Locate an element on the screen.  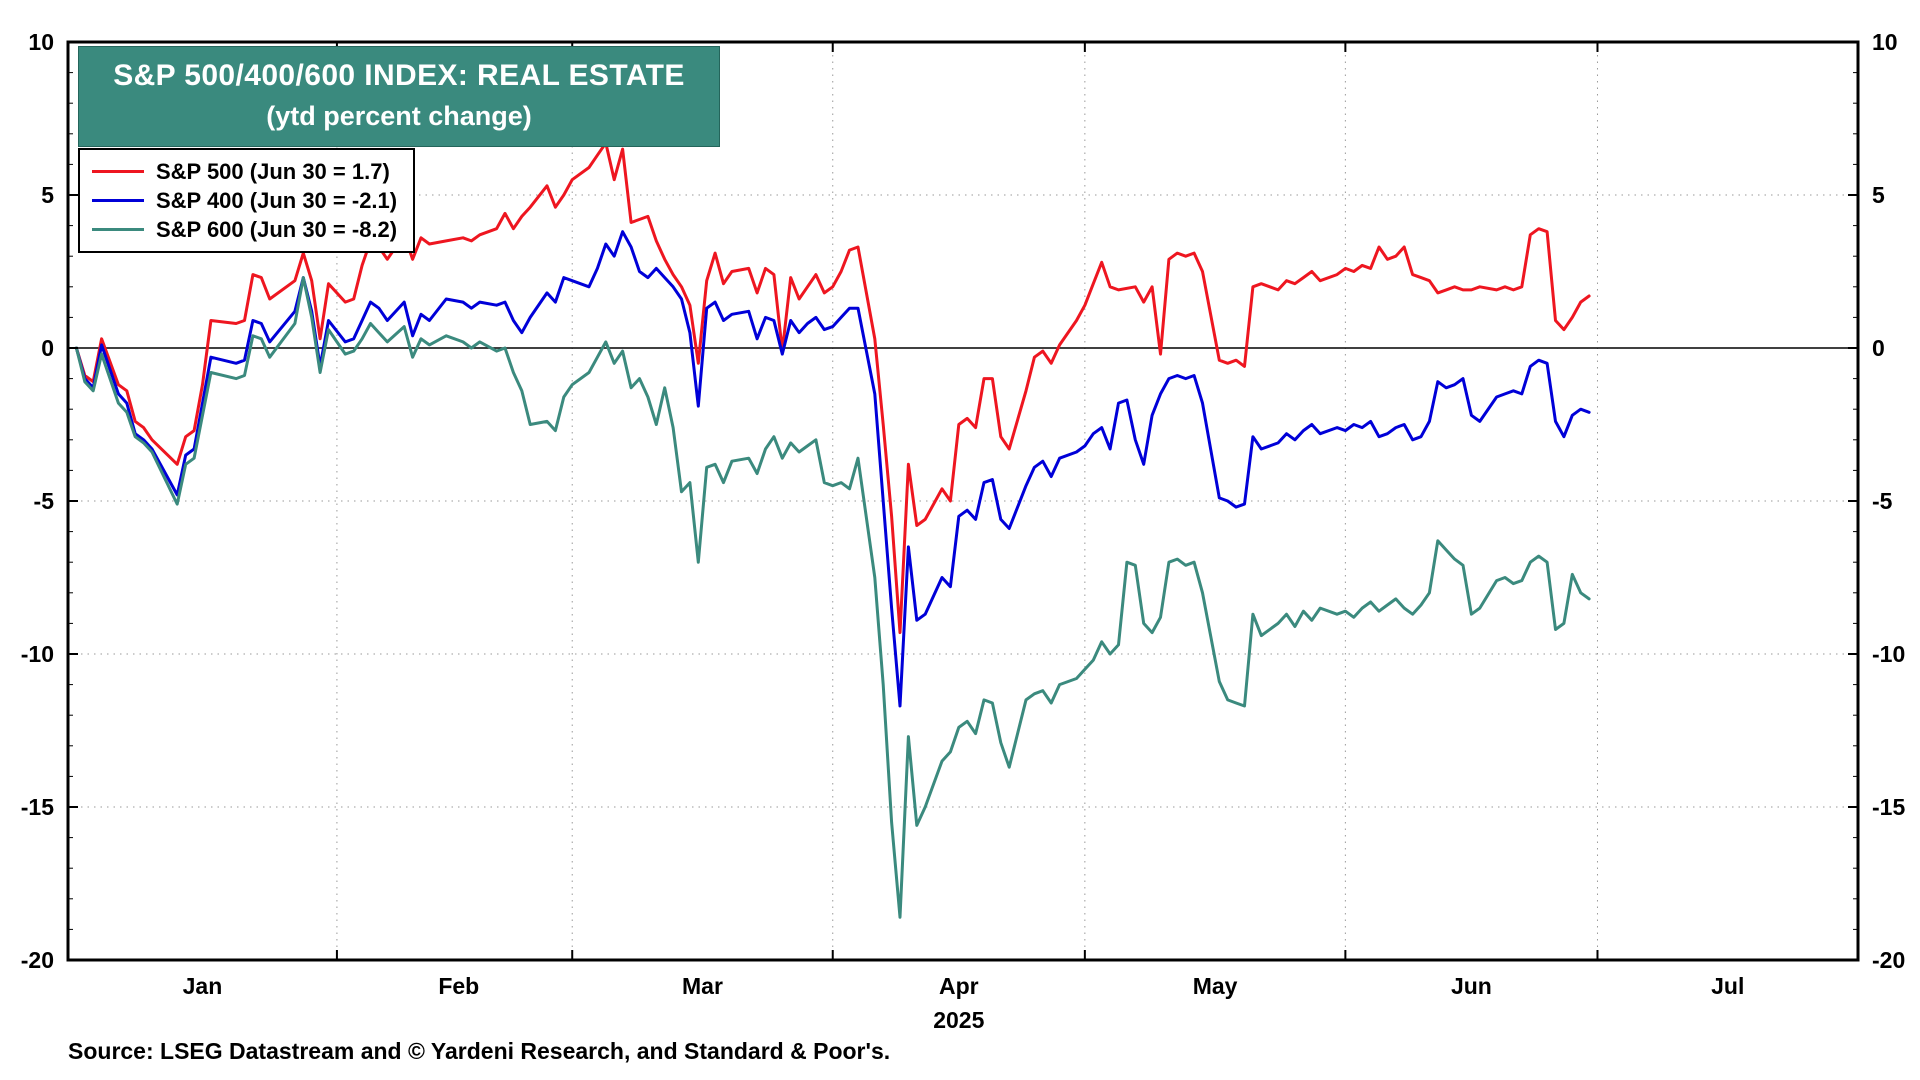
y-axis-label-right: 5 is located at coordinates (1878, 195).